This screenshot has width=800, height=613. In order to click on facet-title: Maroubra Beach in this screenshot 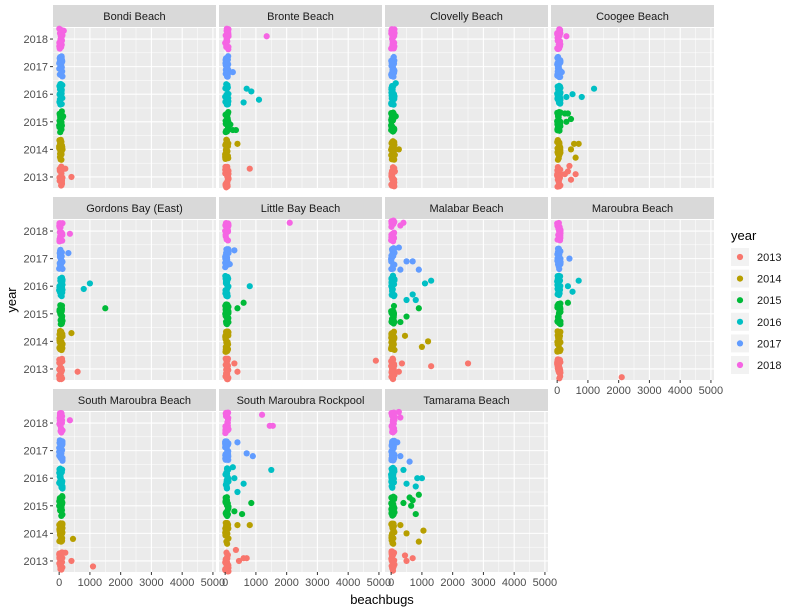, I will do `click(632, 209)`.